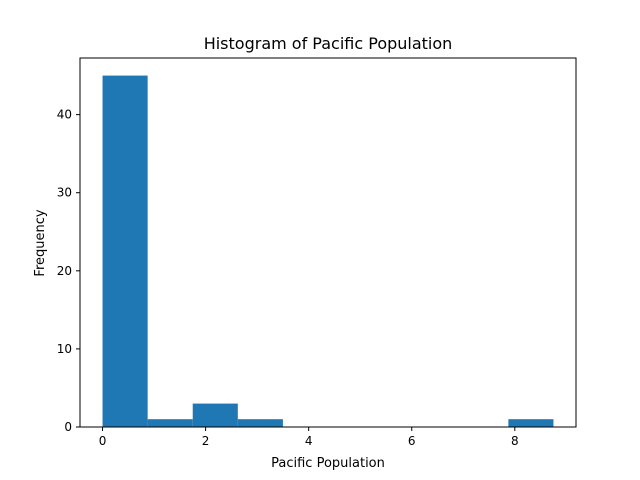 This screenshot has height=480, width=640. Describe the element at coordinates (412, 441) in the screenshot. I see `x-tick-label-6: 6` at that location.